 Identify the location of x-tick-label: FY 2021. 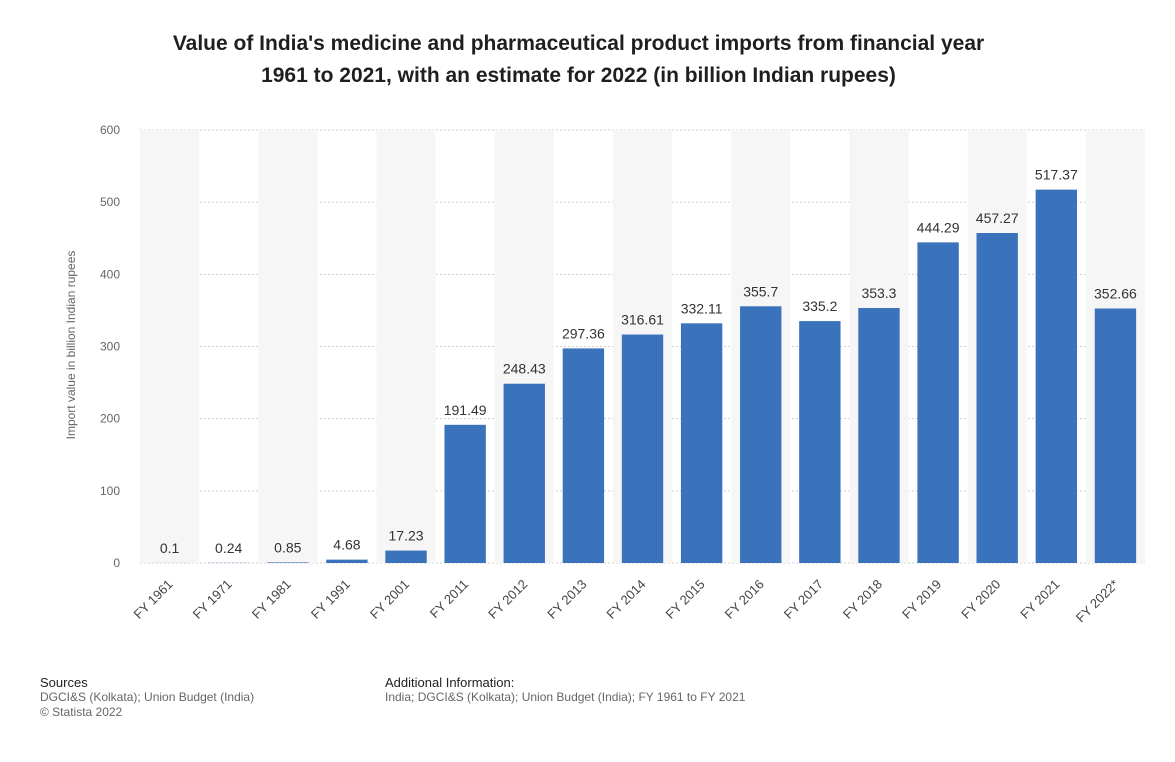
(1039, 599).